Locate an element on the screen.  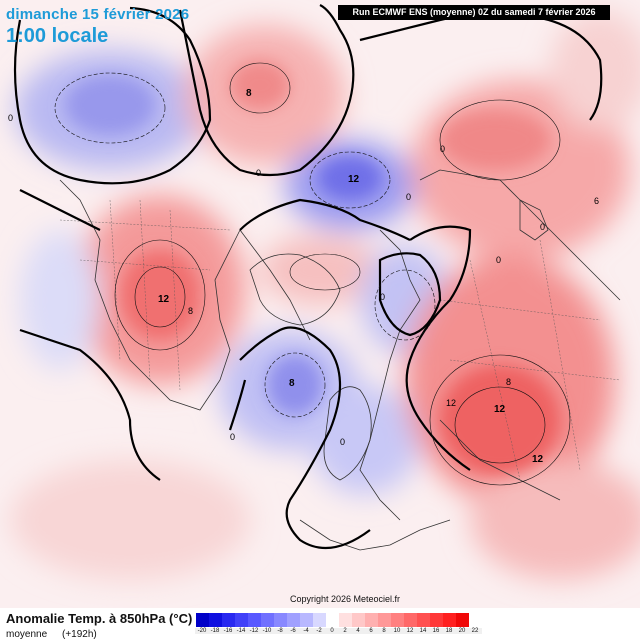
scale-tick-label: -6 is located at coordinates (293, 631).